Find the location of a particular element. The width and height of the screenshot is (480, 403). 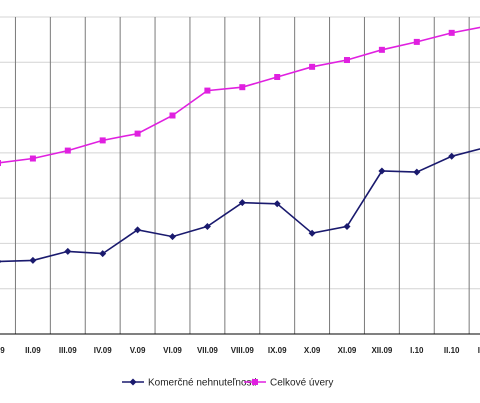

legend-label: Celkové úvery is located at coordinates (301, 383).